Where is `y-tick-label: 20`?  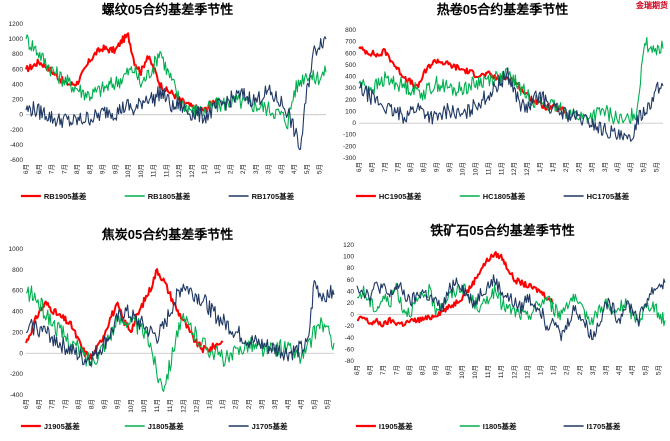 y-tick-label: 20 is located at coordinates (351, 303).